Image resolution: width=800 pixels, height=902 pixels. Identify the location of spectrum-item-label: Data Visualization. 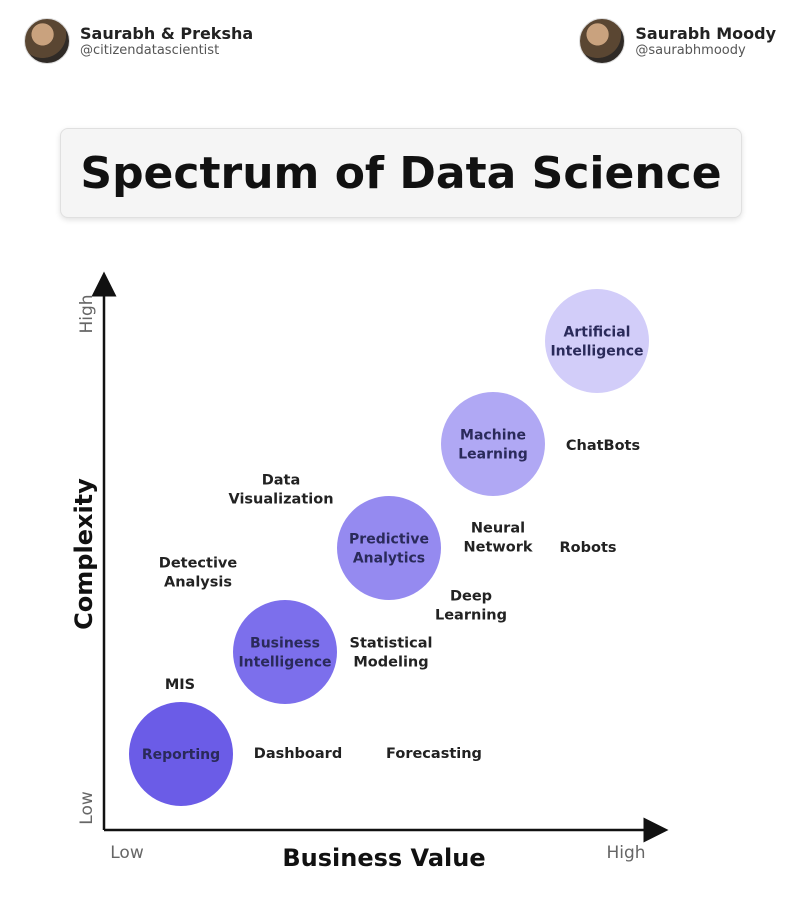
(280, 490).